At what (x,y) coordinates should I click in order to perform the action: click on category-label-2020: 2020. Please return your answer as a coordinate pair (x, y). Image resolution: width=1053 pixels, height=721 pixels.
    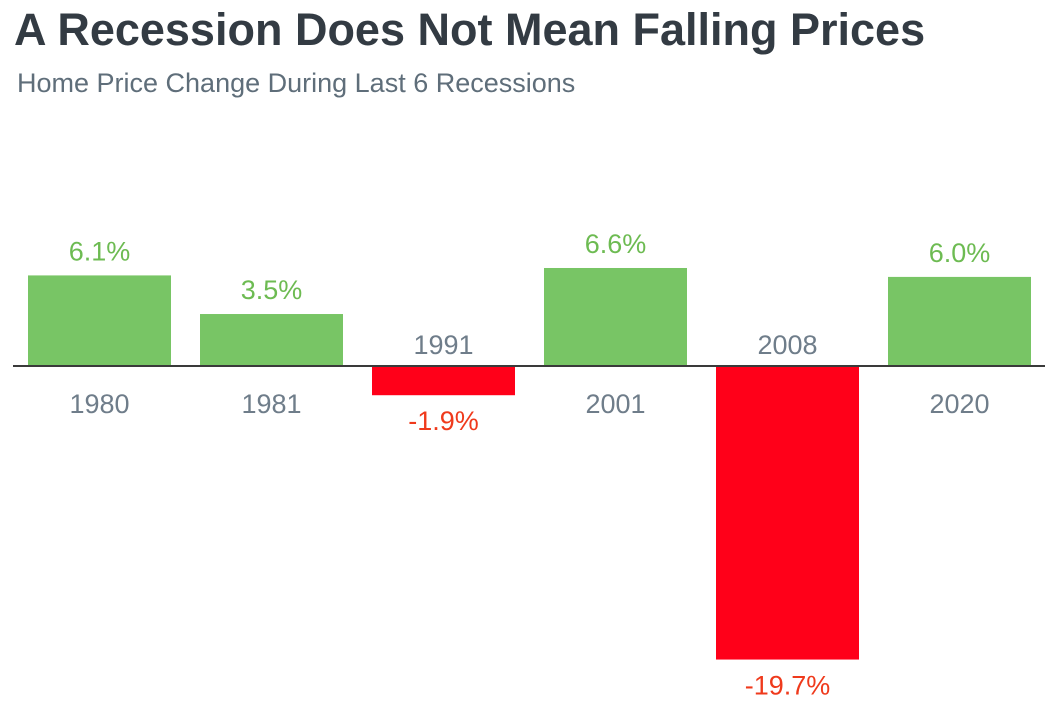
    Looking at the image, I should click on (959, 404).